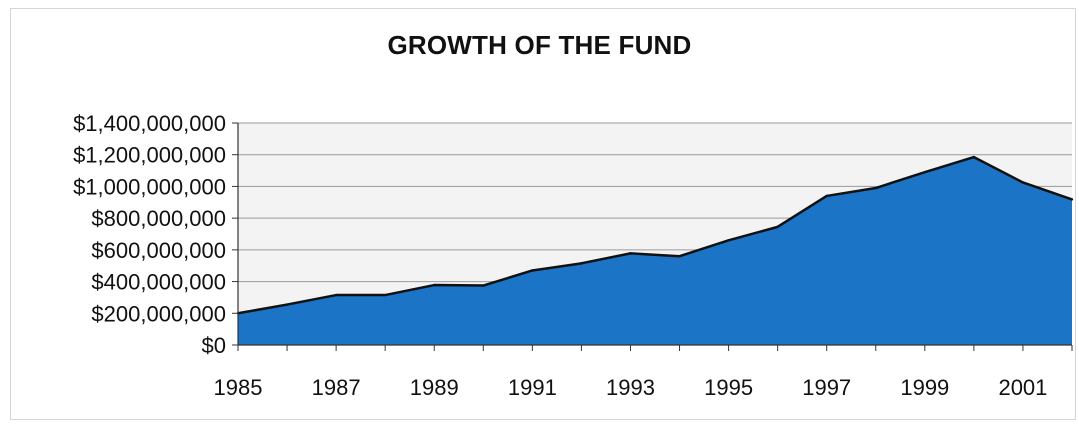  I want to click on x-tick-label: 1985, so click(238, 387).